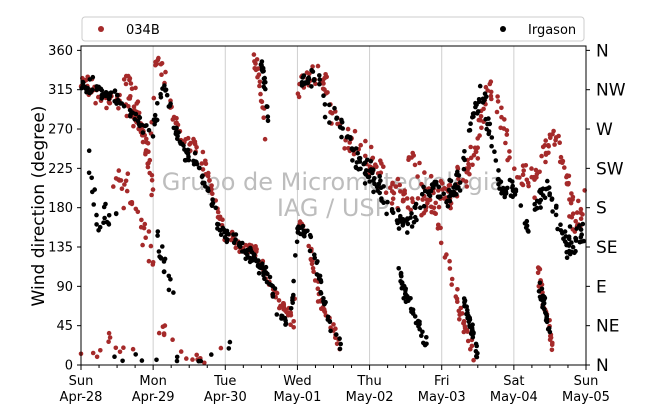 The width and height of the screenshot is (650, 409). What do you see at coordinates (224, 381) in the screenshot?
I see `x-tick-day-label: Tue` at bounding box center [224, 381].